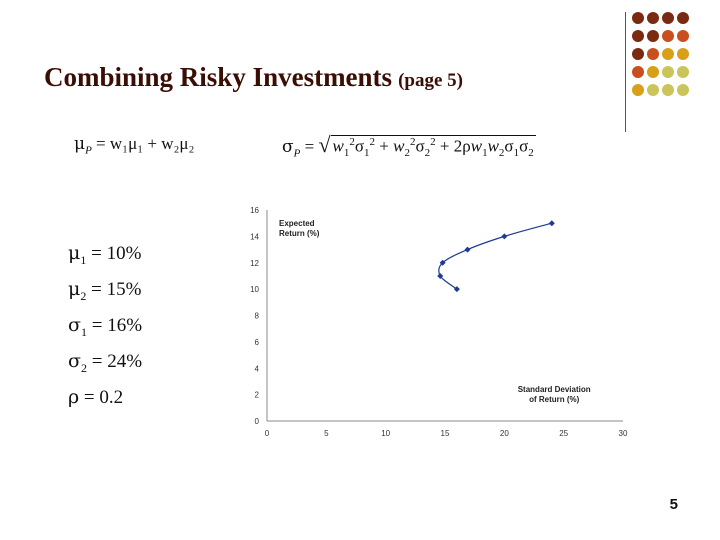  I want to click on y-tick-label: 8, so click(257, 316).